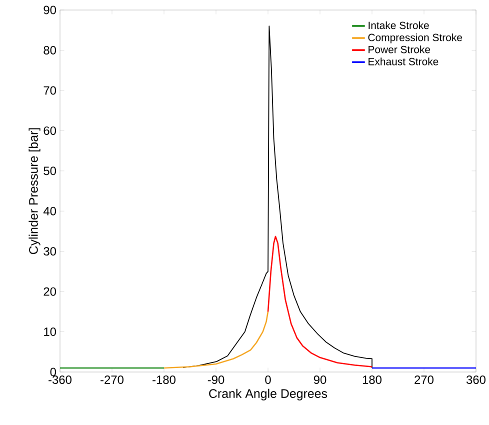 Image resolution: width=489 pixels, height=425 pixels. Describe the element at coordinates (164, 380) in the screenshot. I see `x-tick-label: -180` at that location.